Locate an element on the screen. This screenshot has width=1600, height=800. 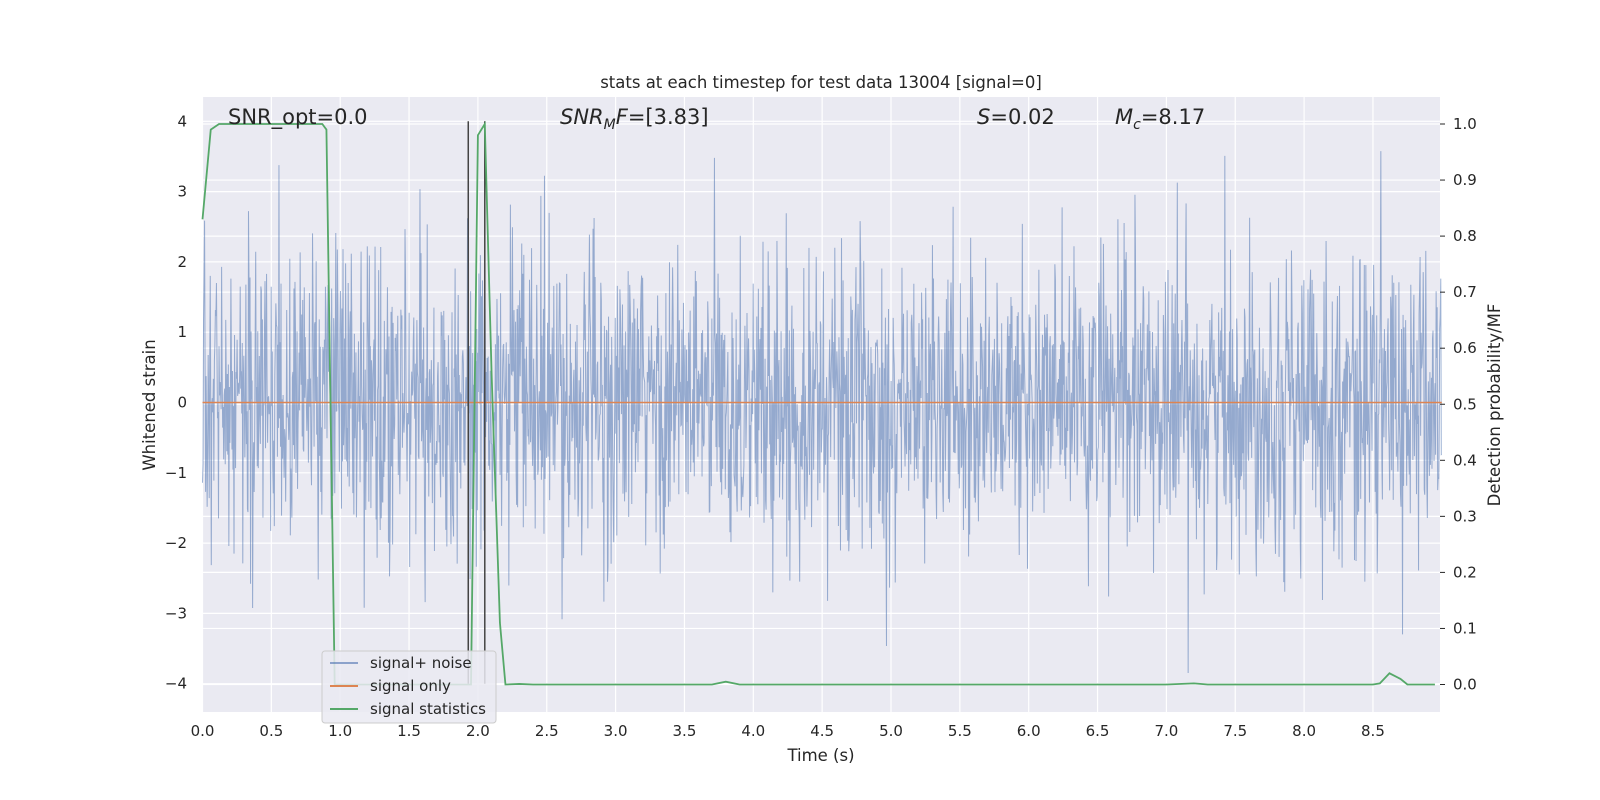
legend-label-signal-noise: signal+ noise is located at coordinates (421, 663).